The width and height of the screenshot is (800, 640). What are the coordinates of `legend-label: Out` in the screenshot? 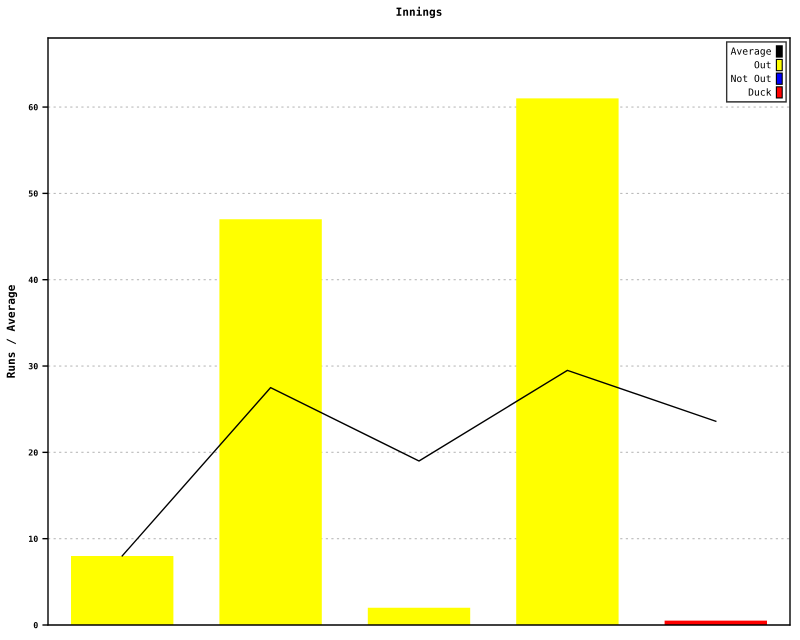 It's located at (762, 64).